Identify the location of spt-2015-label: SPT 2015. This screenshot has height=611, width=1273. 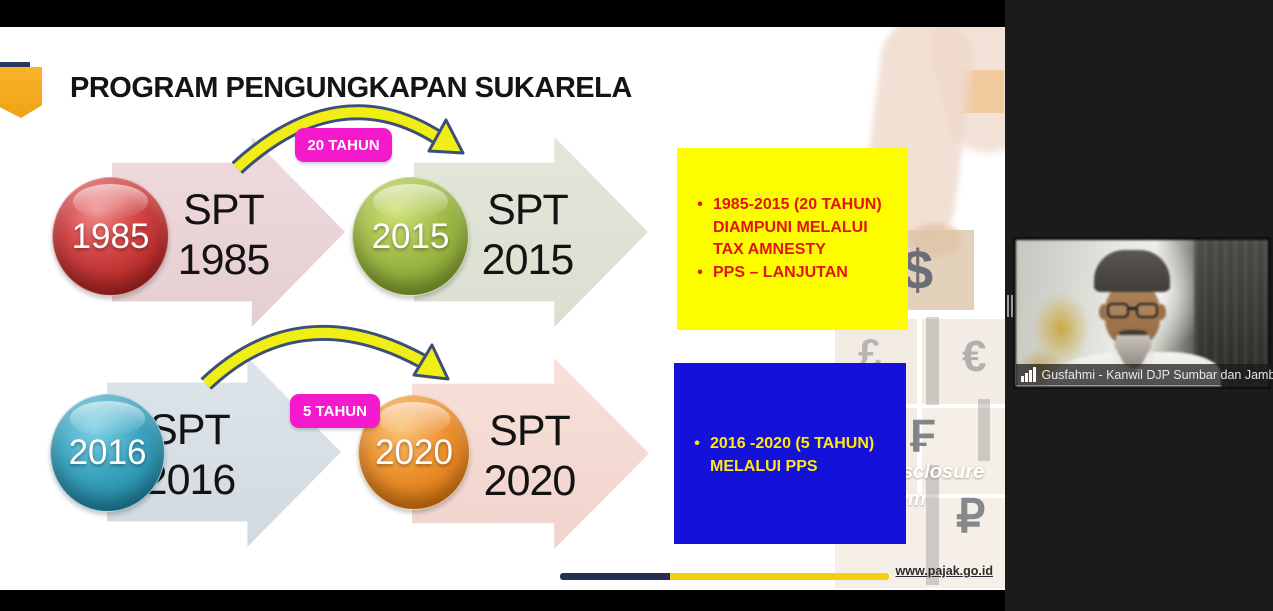
(528, 235).